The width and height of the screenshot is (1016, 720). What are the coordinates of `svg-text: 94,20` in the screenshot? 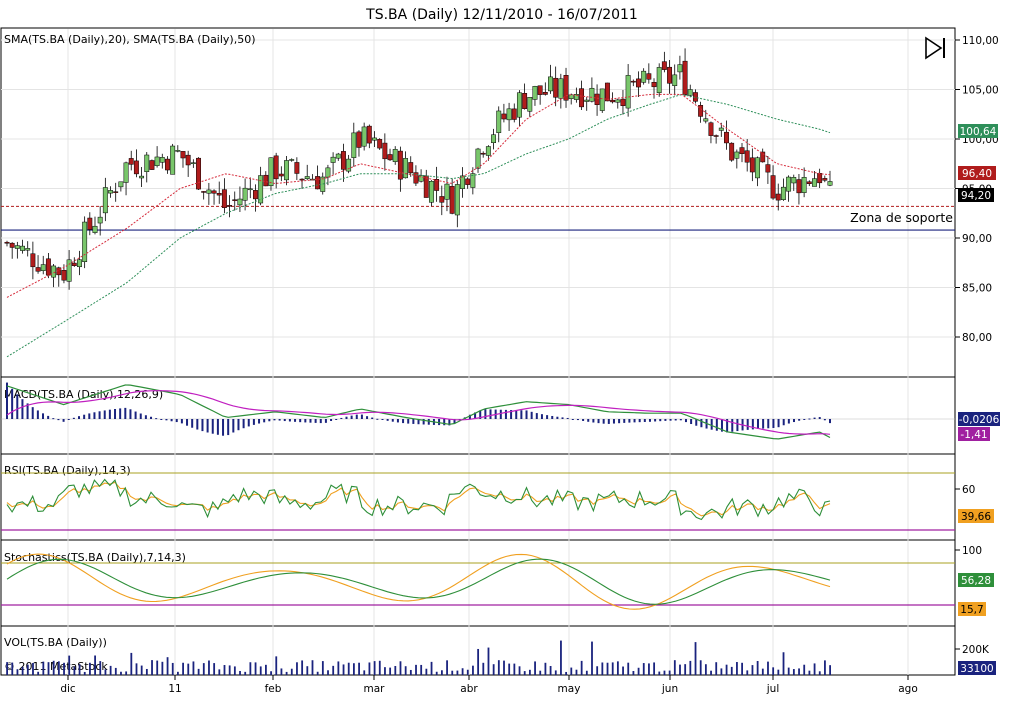 It's located at (976, 196).